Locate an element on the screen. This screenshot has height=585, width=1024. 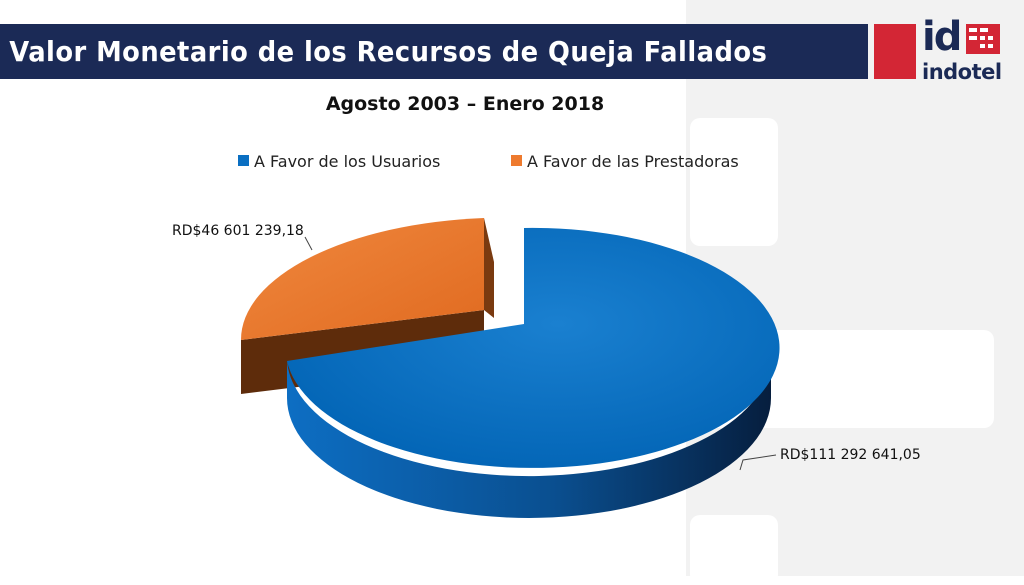
logo-name: indotel is located at coordinates (962, 72).